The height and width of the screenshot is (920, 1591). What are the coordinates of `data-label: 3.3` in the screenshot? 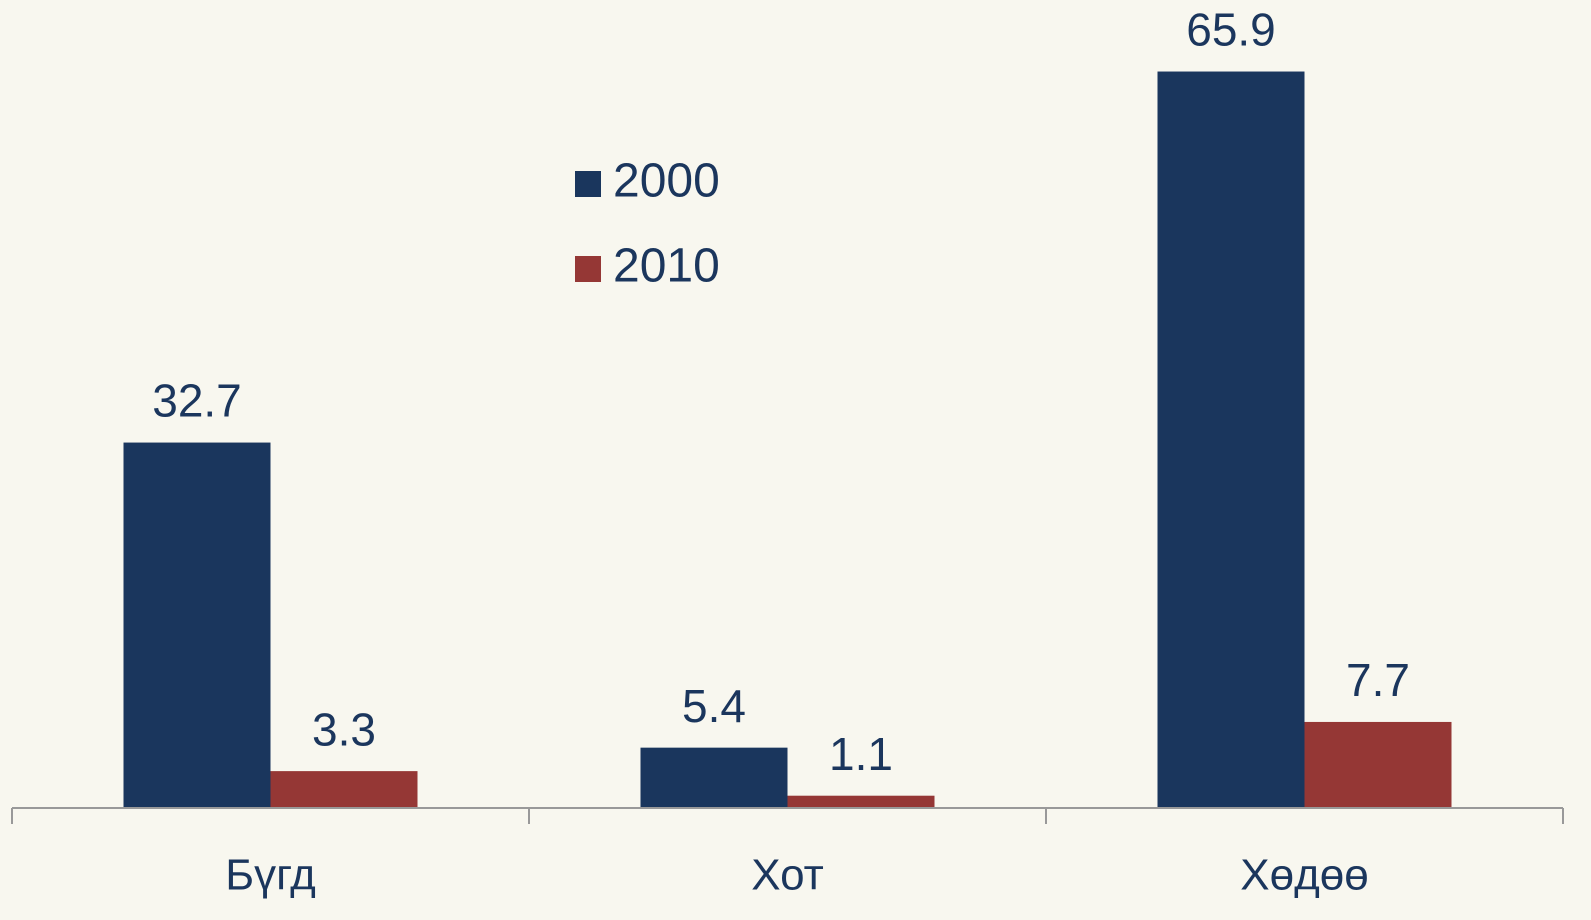 It's located at (344, 729).